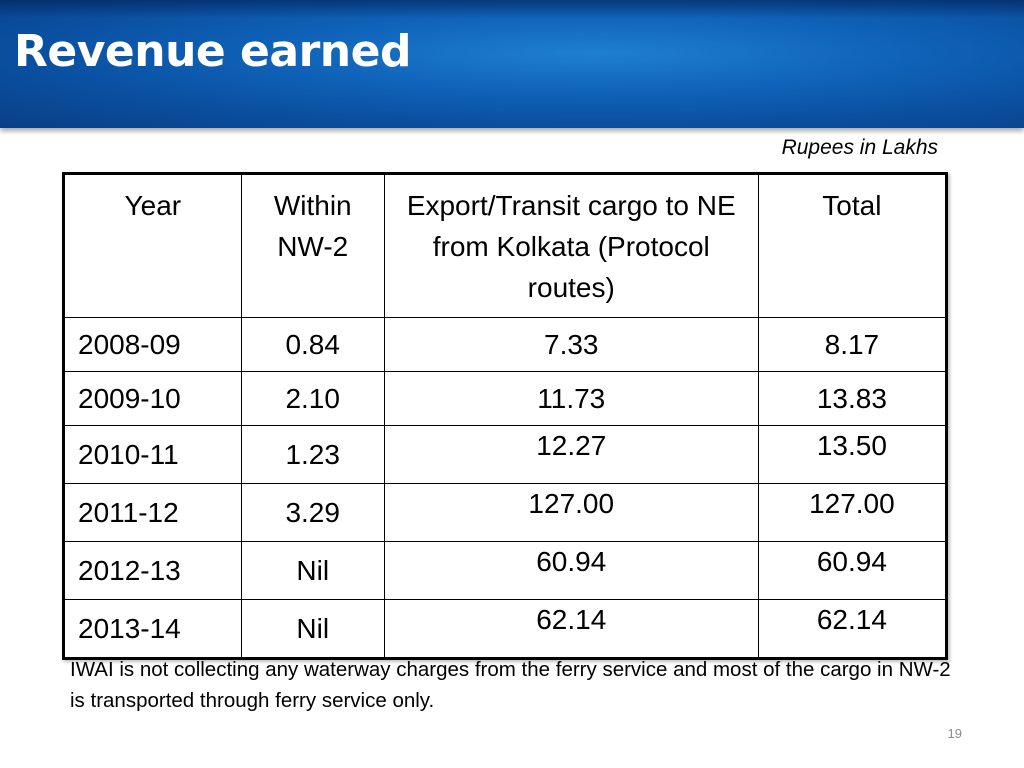 The image size is (1024, 768). I want to click on cell-within: 3.29, so click(312, 512).